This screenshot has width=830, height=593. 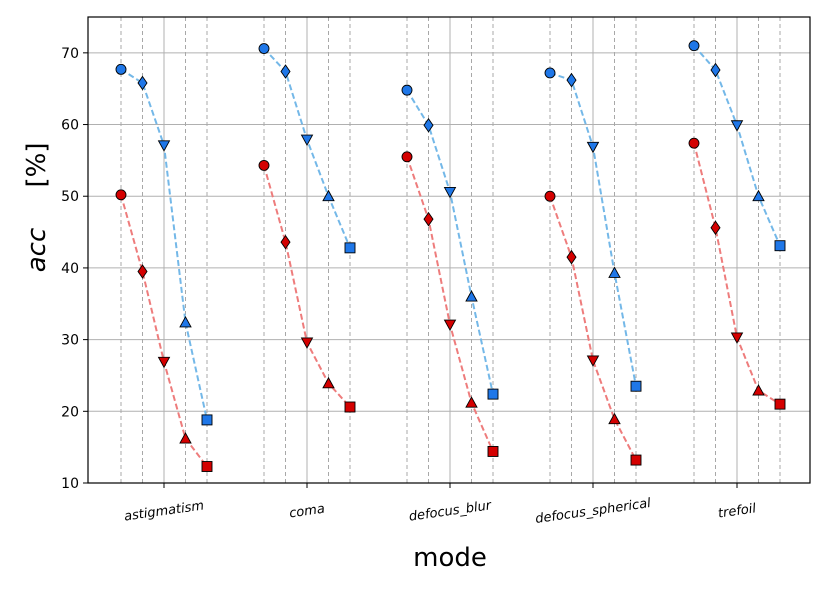 I want to click on y-tick-label: 30, so click(x=70, y=341).